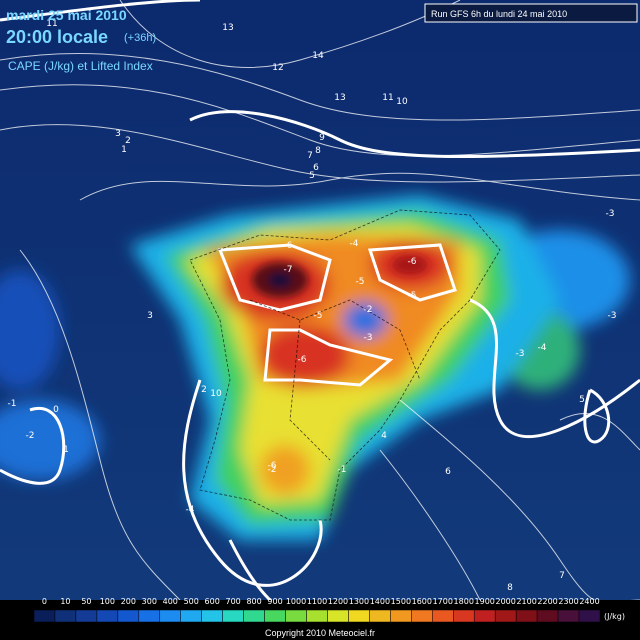 The height and width of the screenshot is (640, 640). Describe the element at coordinates (526, 601) in the screenshot. I see `colorbar-label: 2100` at that location.